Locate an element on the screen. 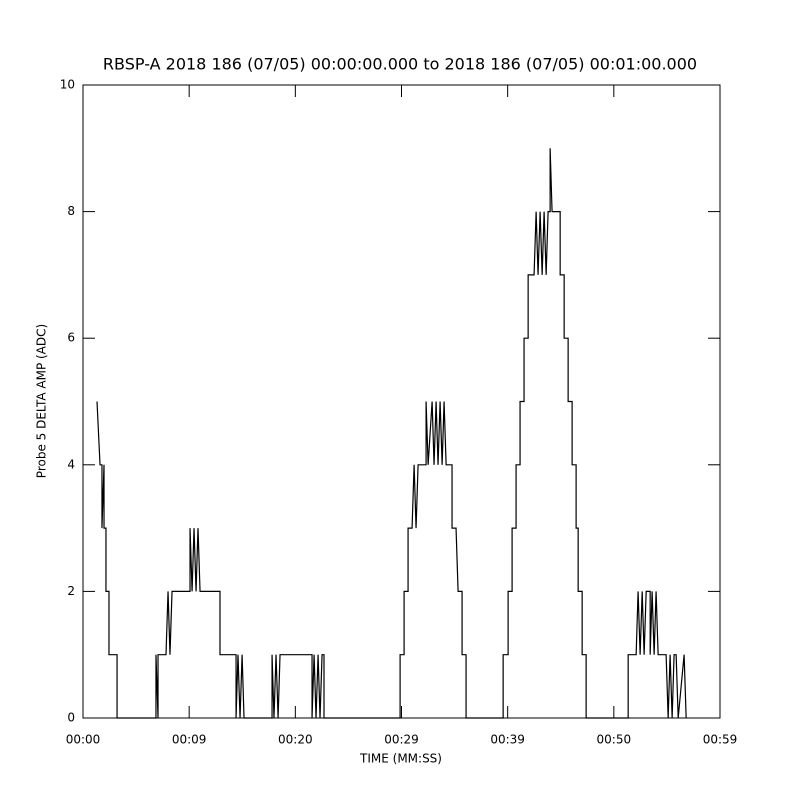 The image size is (800, 800). y-tick-label: 6 is located at coordinates (71, 338).